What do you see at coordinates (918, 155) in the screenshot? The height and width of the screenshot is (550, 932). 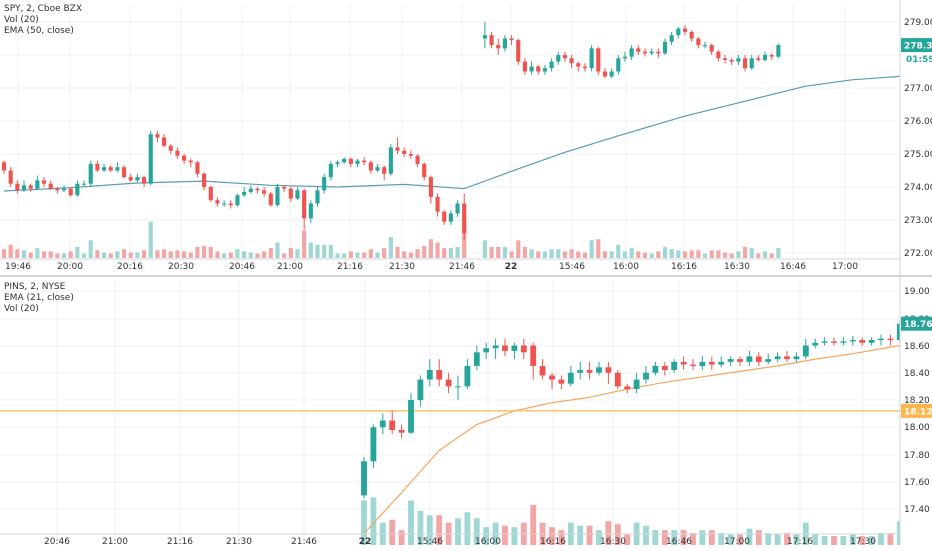 I see `price-tick-label: 275.00` at bounding box center [918, 155].